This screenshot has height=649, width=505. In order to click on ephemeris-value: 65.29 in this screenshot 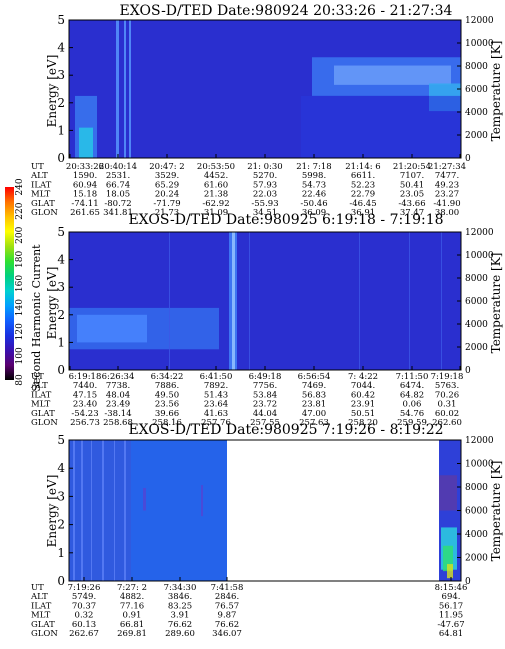, I will do `click(167, 185)`.